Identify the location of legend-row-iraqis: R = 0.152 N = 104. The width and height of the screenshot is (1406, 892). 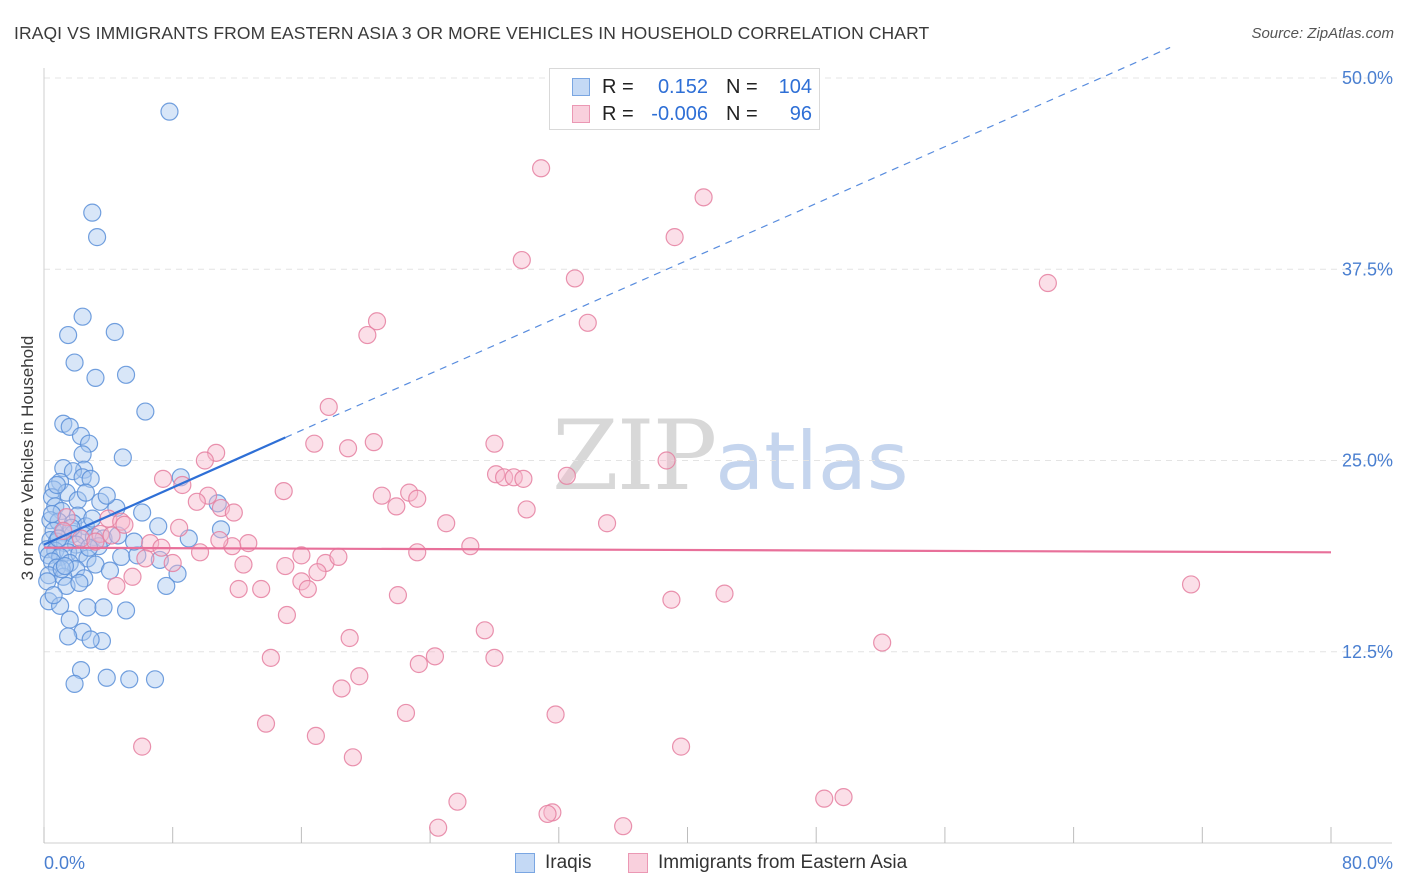
(692, 87).